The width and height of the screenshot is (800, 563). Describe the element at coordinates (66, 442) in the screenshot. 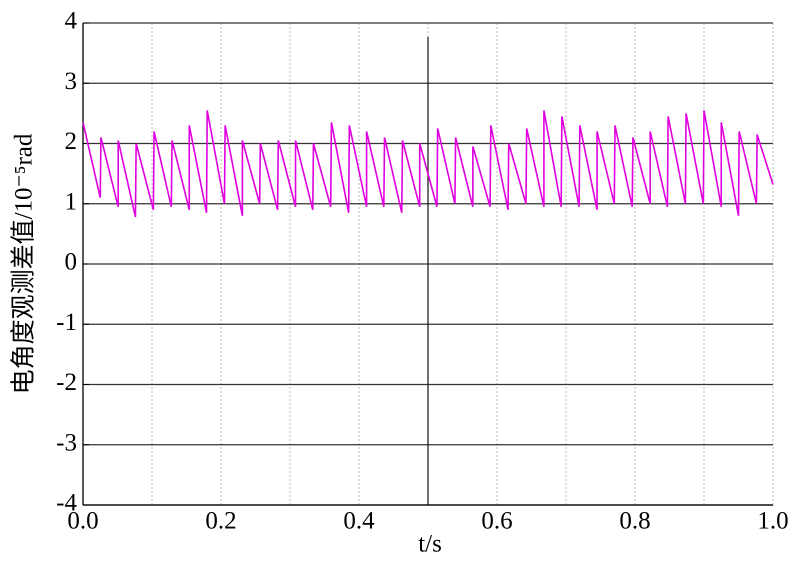

I see `y-tick-label: -3` at that location.